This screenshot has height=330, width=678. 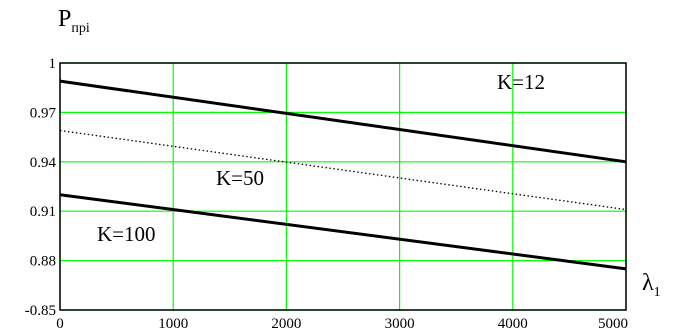 I want to click on x-tick-label: 1000, so click(x=173, y=323).